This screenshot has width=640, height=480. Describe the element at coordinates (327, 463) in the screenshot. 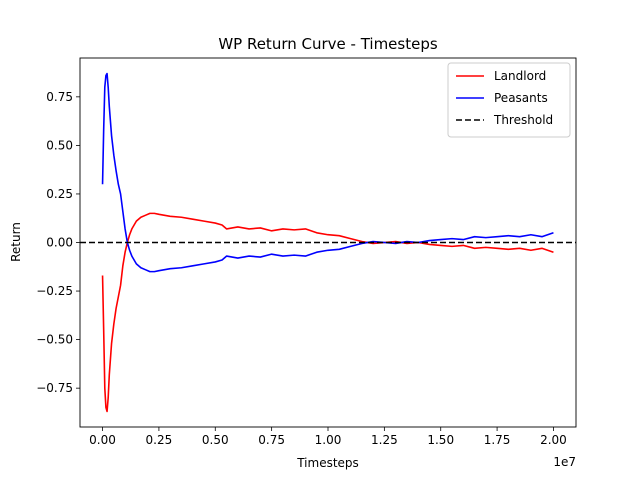

I see `x-axis-label: Timesteps` at that location.